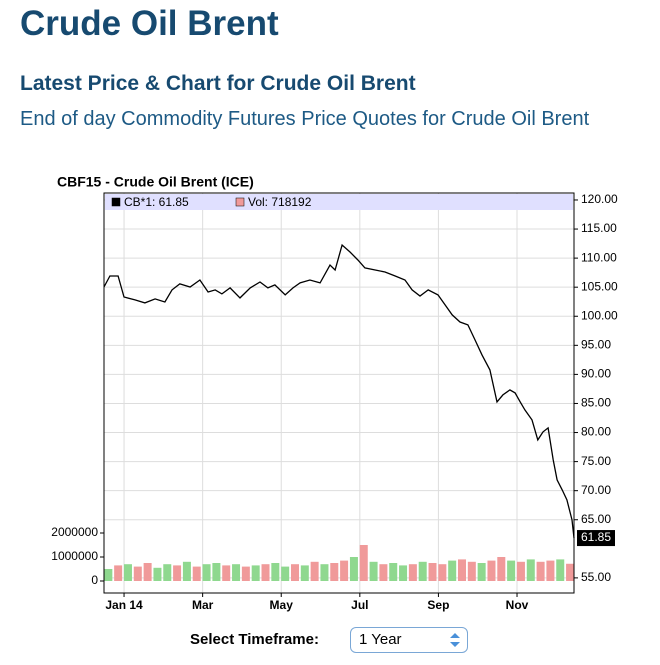  What do you see at coordinates (455, 640) in the screenshot?
I see `select-arrows` at bounding box center [455, 640].